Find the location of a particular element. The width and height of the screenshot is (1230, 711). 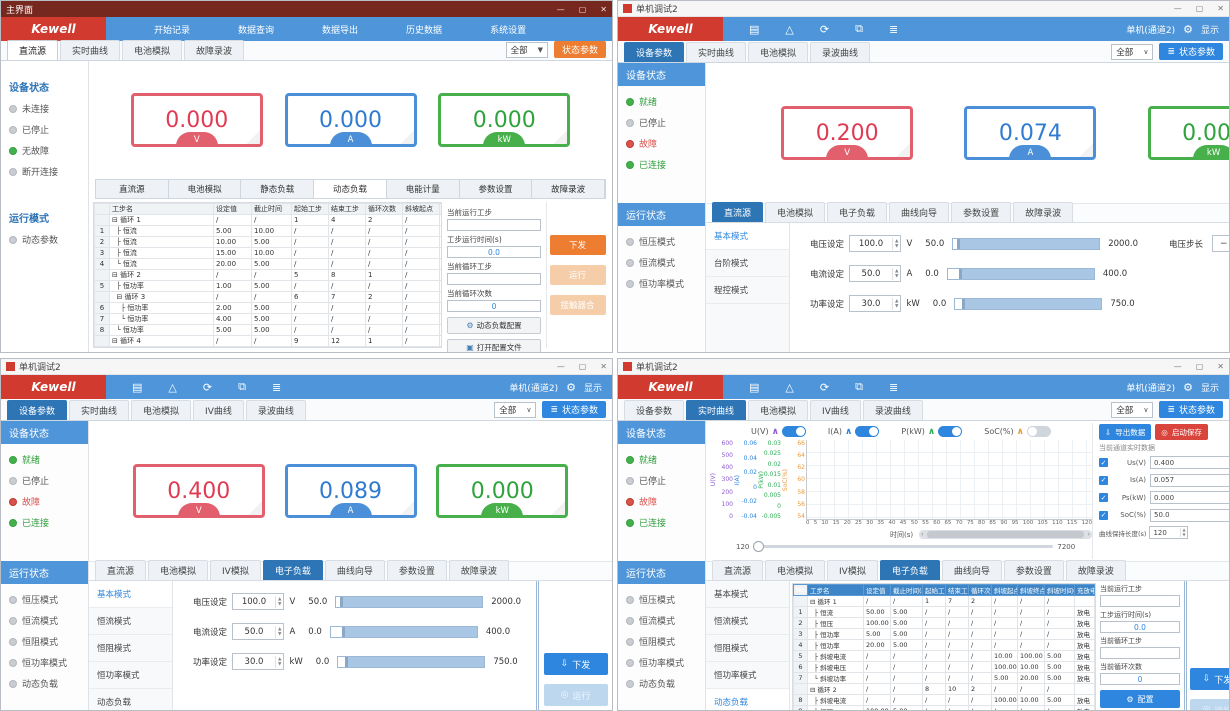

send-button: 下发 is located at coordinates (577, 245).